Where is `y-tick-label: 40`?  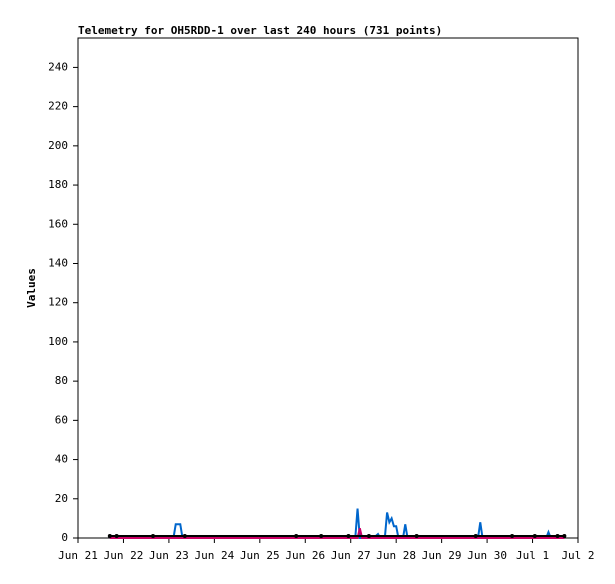 y-tick-label: 40 is located at coordinates (61, 459).